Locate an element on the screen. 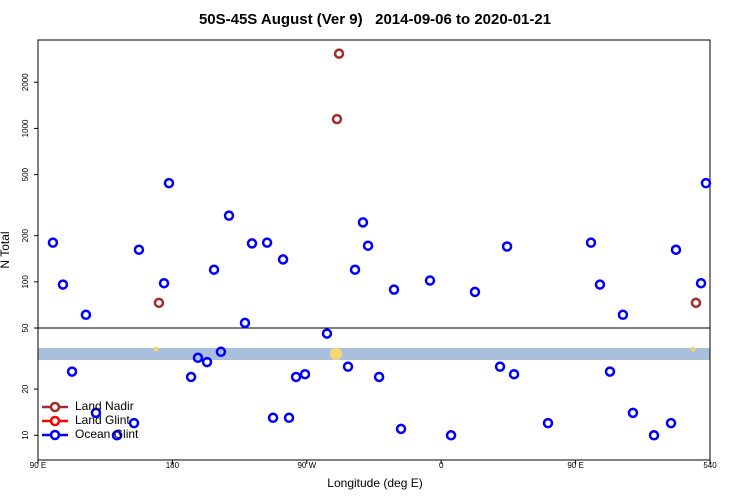  y-tick-label: 50 is located at coordinates (25, 327).